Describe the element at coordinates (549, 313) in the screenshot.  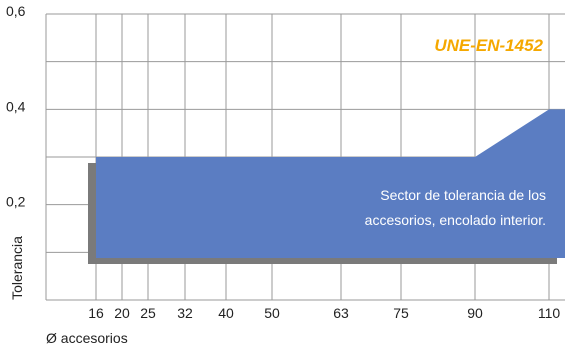
I see `x-tick-label: 110` at that location.